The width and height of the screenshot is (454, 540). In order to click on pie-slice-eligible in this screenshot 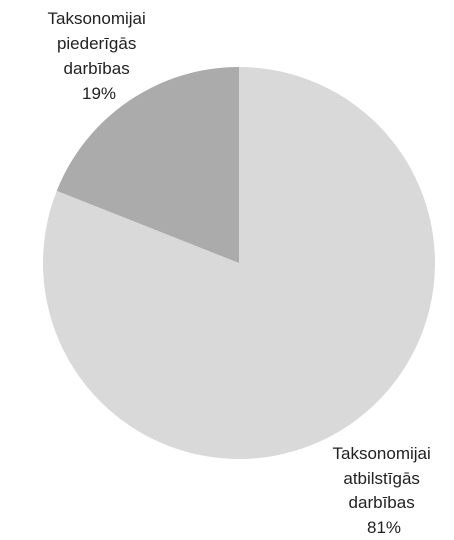, I will do `click(148, 164)`.